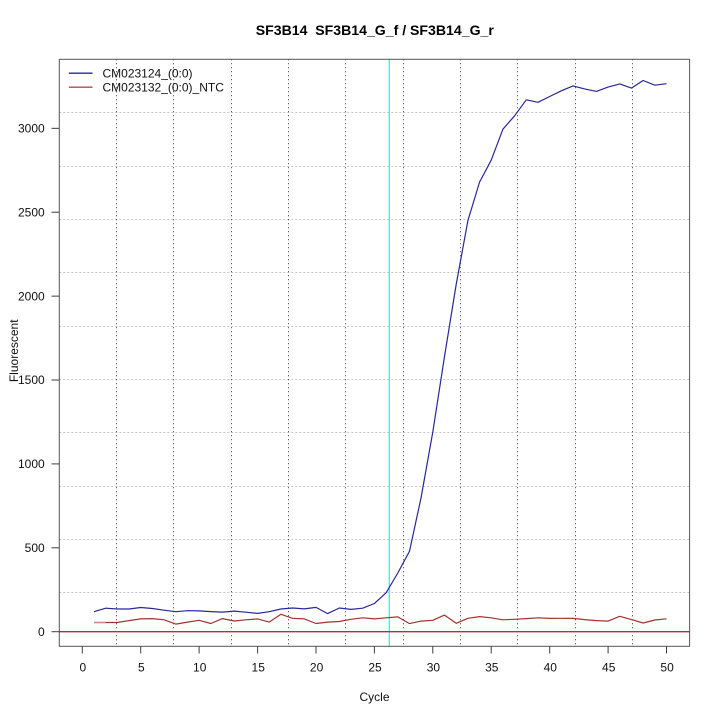 The height and width of the screenshot is (720, 720). What do you see at coordinates (35, 548) in the screenshot?
I see `svg-text: 500` at bounding box center [35, 548].